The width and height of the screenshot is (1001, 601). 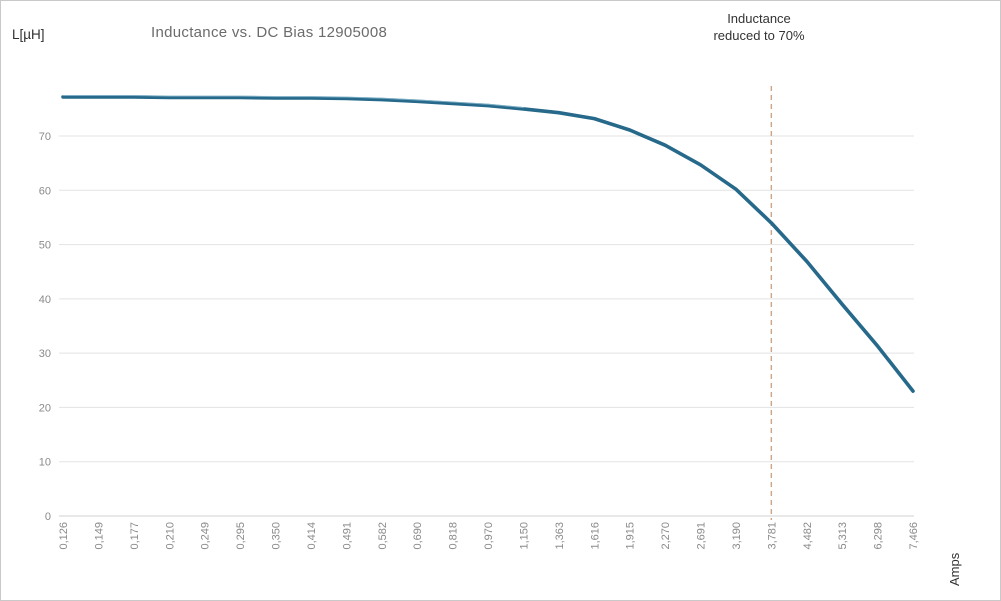 I want to click on x-tick-label: 0,582, so click(x=383, y=536).